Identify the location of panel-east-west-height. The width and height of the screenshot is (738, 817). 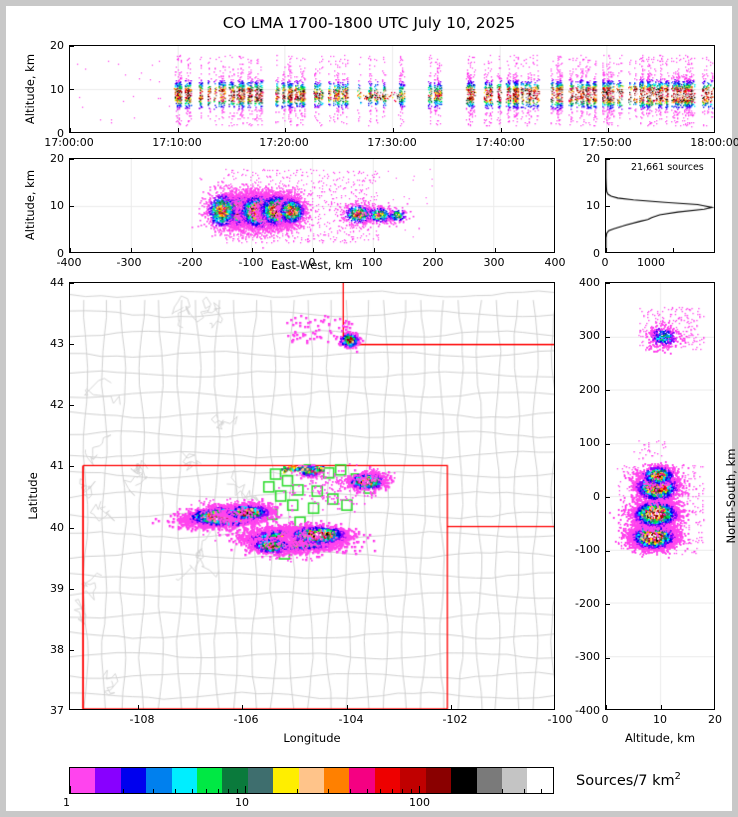
(312, 205).